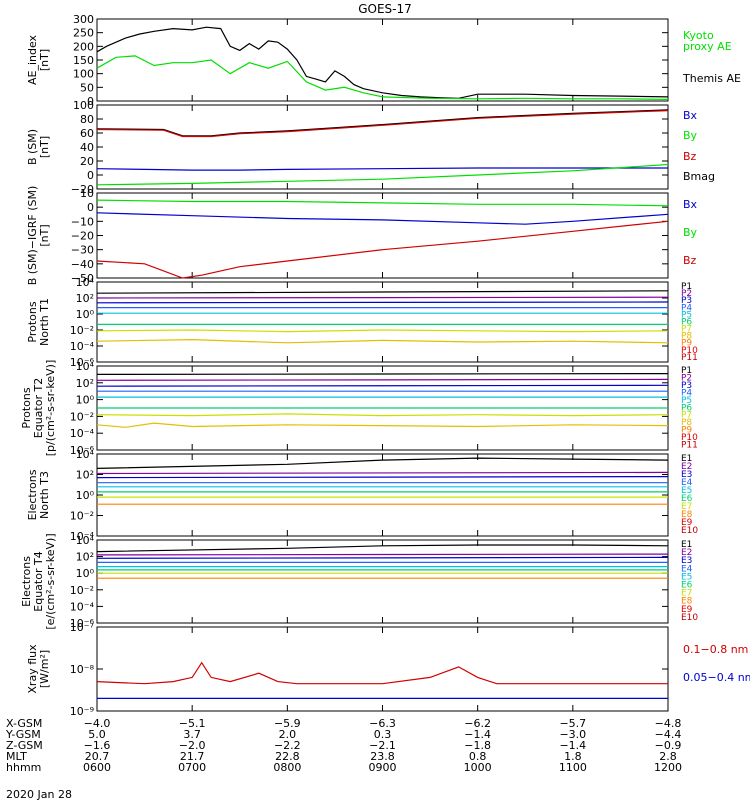  Describe the element at coordinates (90, 207) in the screenshot. I see `y-tick-label: 0` at that location.